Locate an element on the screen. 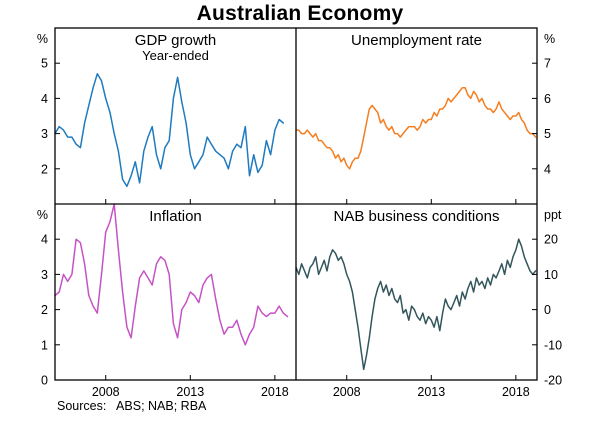 This screenshot has height=442, width=600. chart-title: Australian Economy is located at coordinates (300, 13).